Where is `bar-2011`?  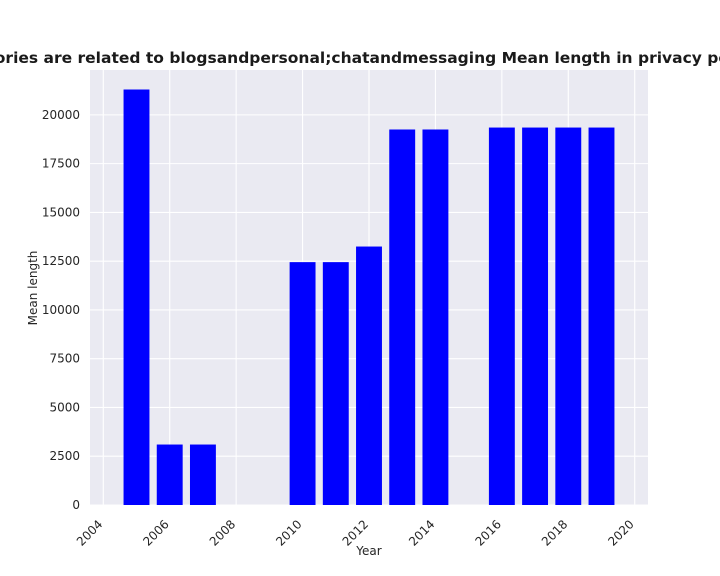 bar-2011 is located at coordinates (335, 383).